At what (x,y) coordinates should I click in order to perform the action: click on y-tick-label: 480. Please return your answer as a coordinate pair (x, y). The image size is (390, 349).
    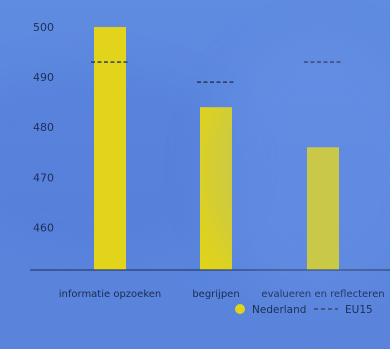
    Looking at the image, I should click on (43, 127).